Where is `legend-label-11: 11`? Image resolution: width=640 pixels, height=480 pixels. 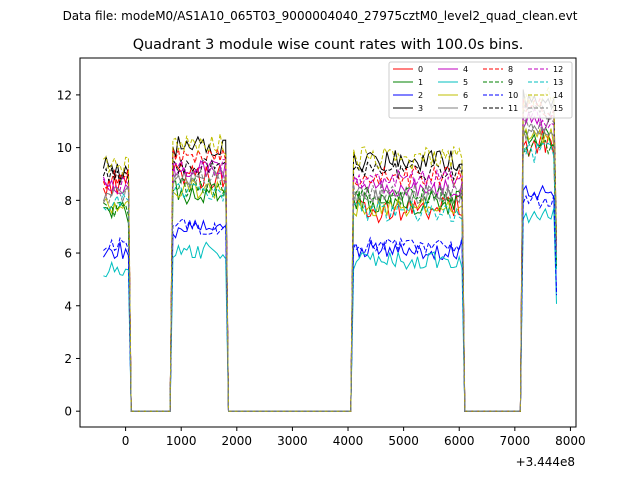
legend-label-11: 11 is located at coordinates (513, 108).